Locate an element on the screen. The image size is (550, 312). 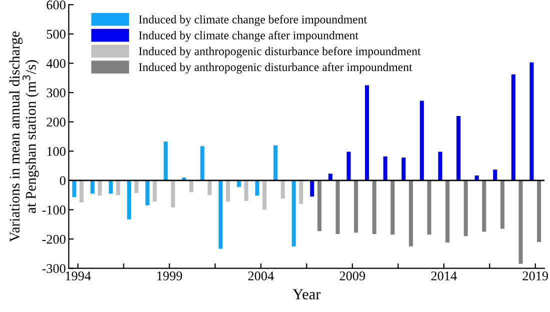
x-tick-label: 2014 is located at coordinates (444, 275).